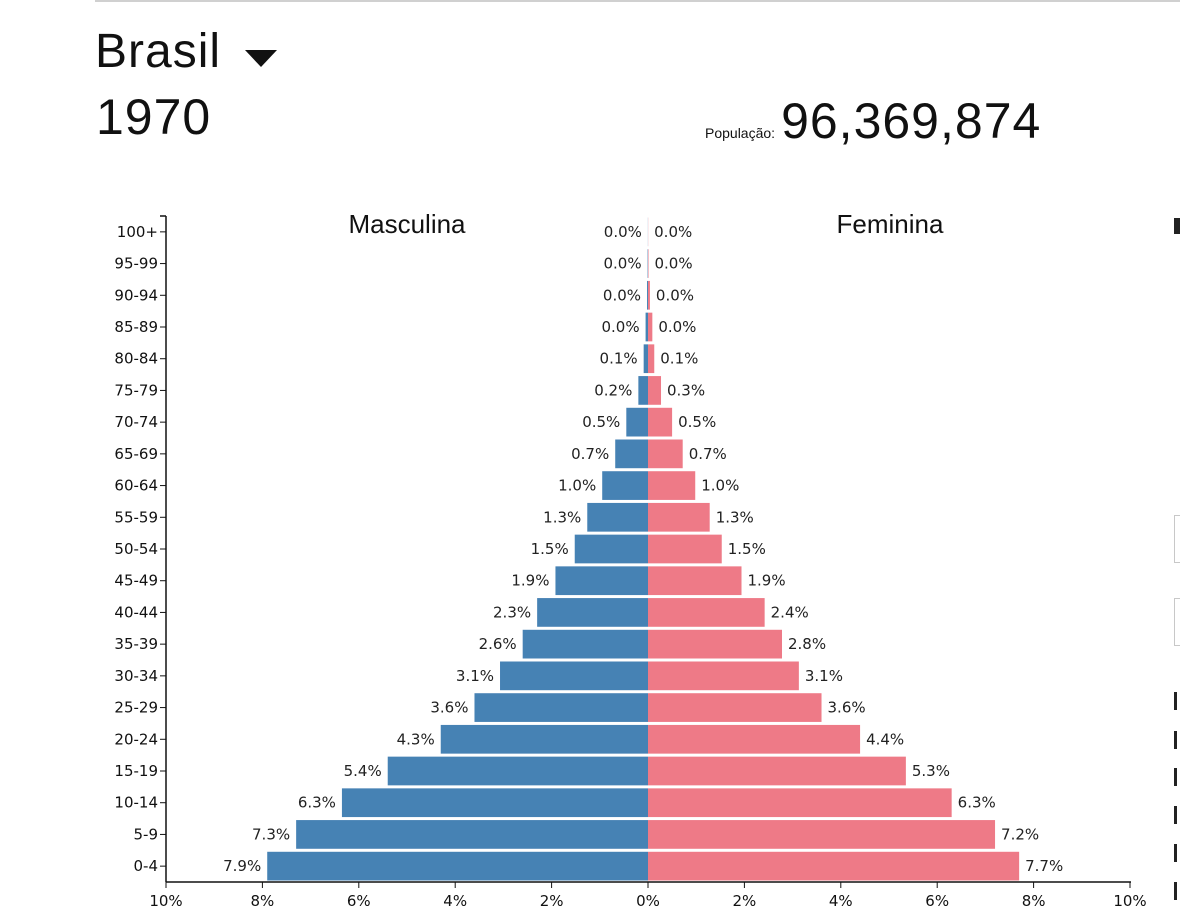  What do you see at coordinates (475, 676) in the screenshot?
I see `data-label-male: 3.1%` at bounding box center [475, 676].